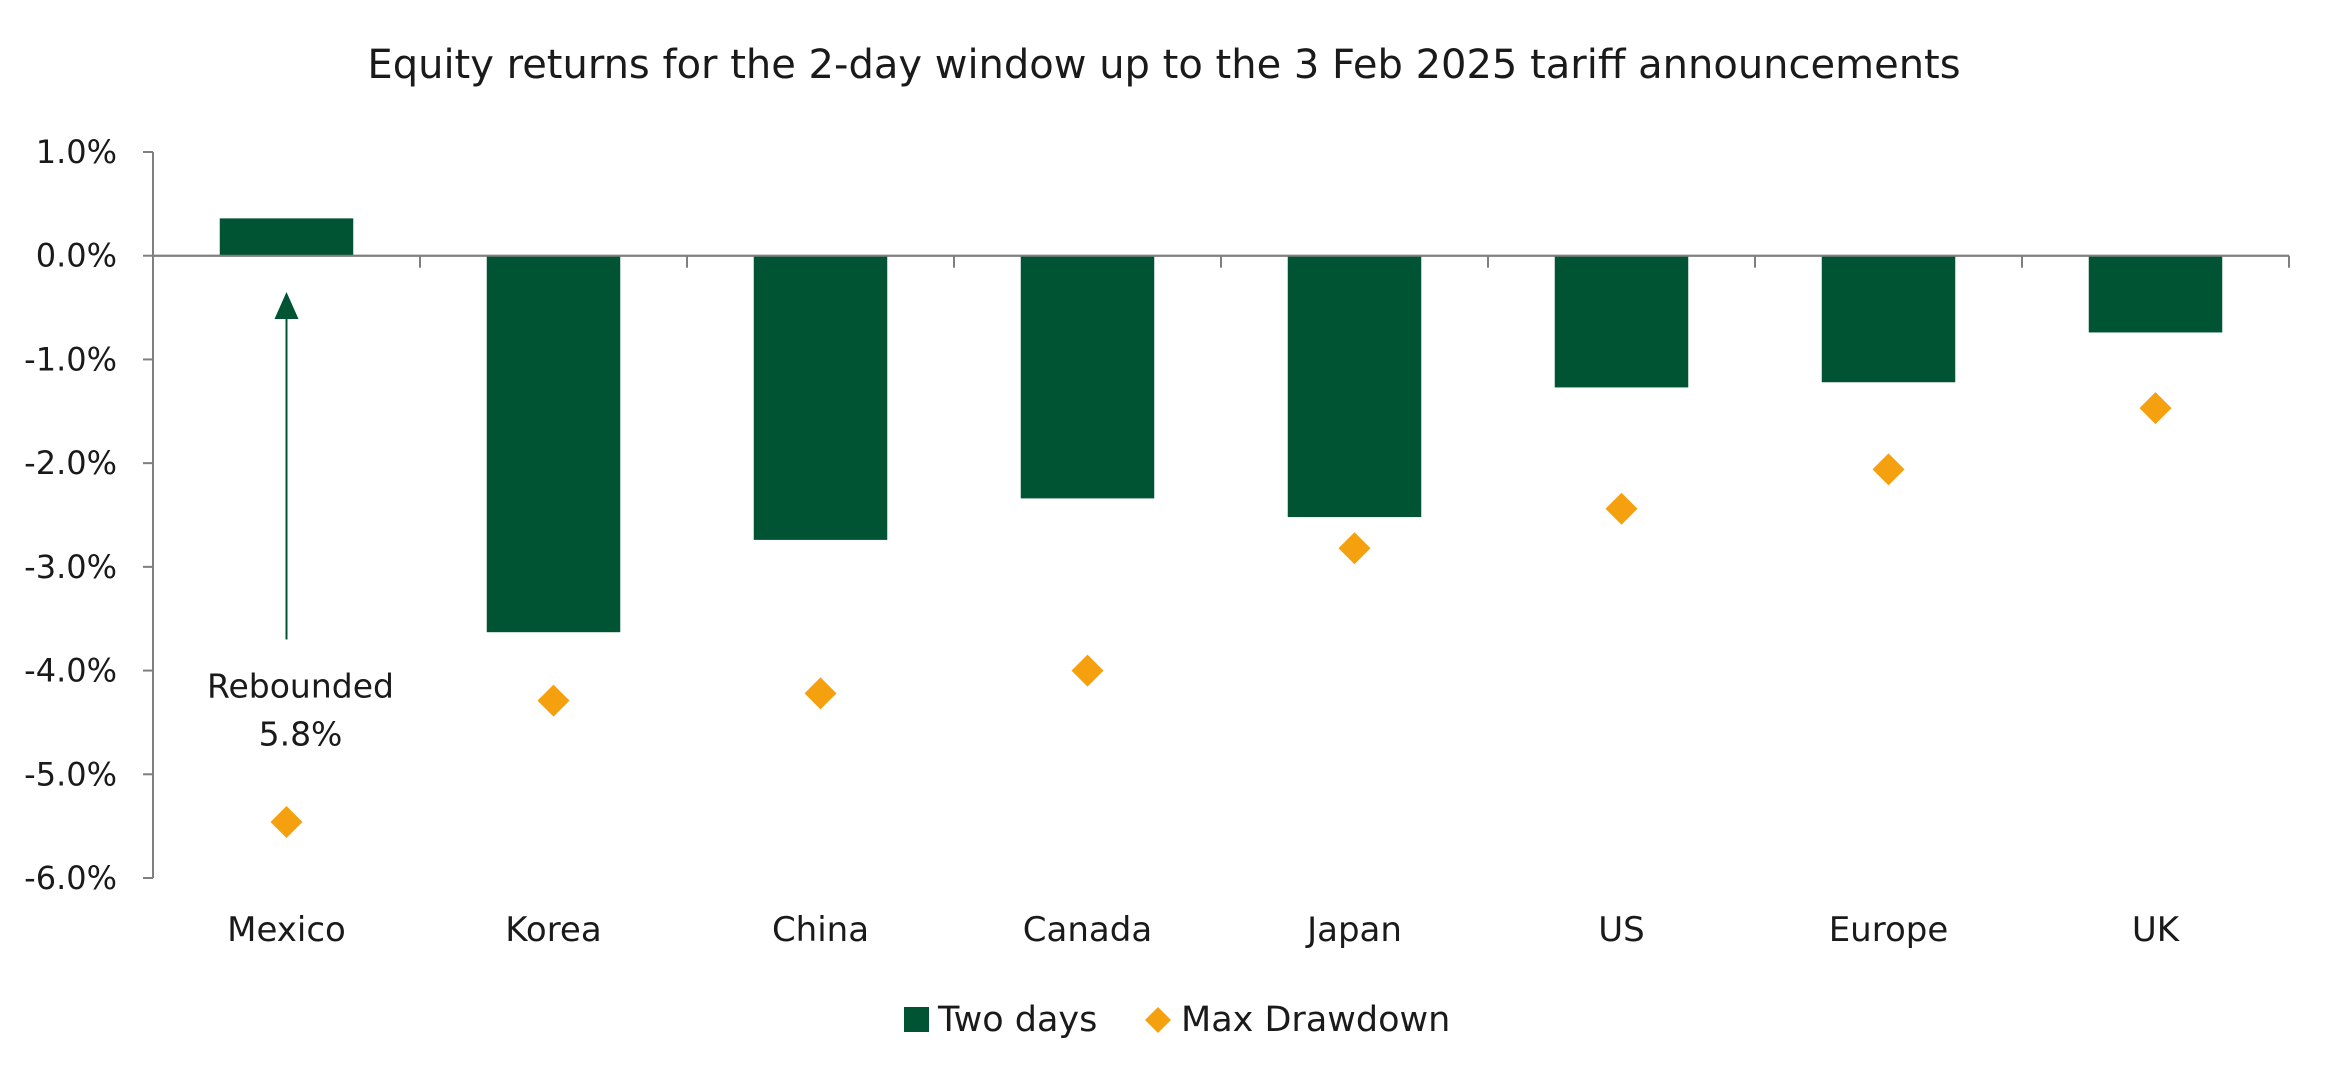 The height and width of the screenshot is (1083, 2328). I want to click on marker-korea, so click(553, 700).